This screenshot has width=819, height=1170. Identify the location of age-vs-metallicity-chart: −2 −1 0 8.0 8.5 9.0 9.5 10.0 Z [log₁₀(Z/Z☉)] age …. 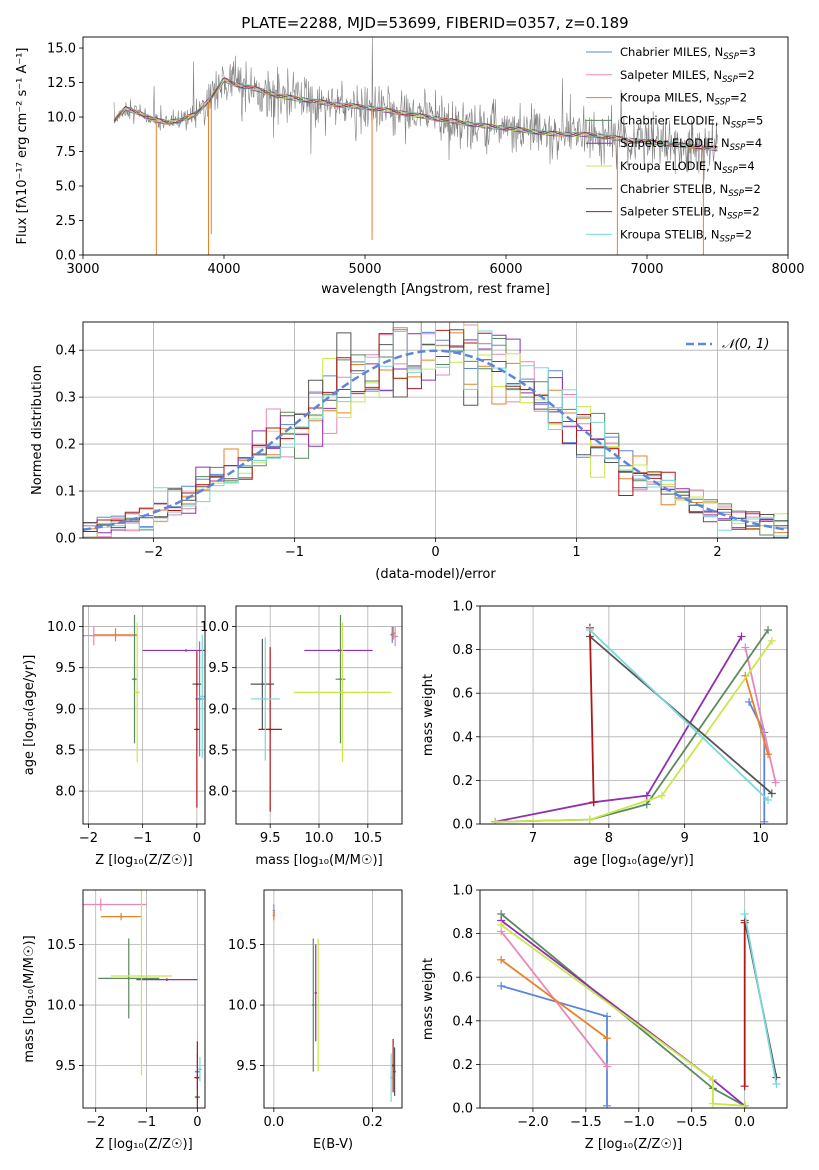
(114, 736).